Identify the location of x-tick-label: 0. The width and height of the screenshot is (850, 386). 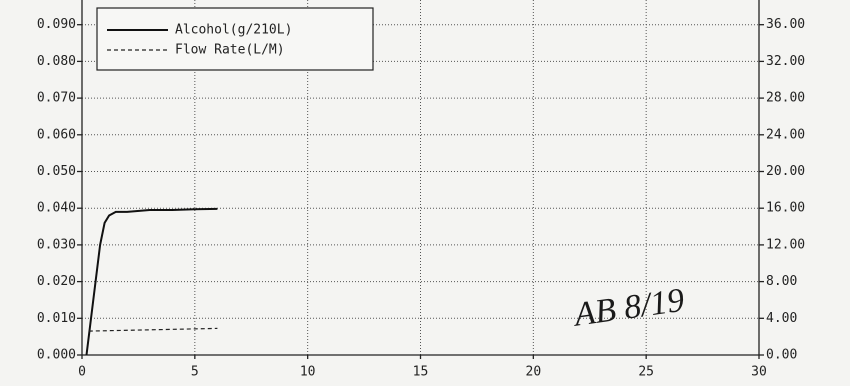
(82, 372).